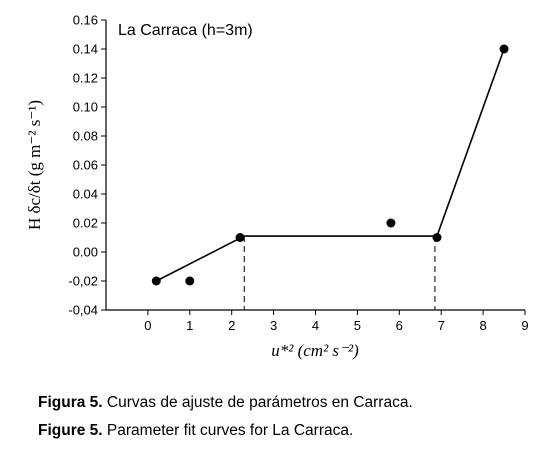 The height and width of the screenshot is (454, 540). I want to click on y-tick-label: 0.02, so click(85, 223).